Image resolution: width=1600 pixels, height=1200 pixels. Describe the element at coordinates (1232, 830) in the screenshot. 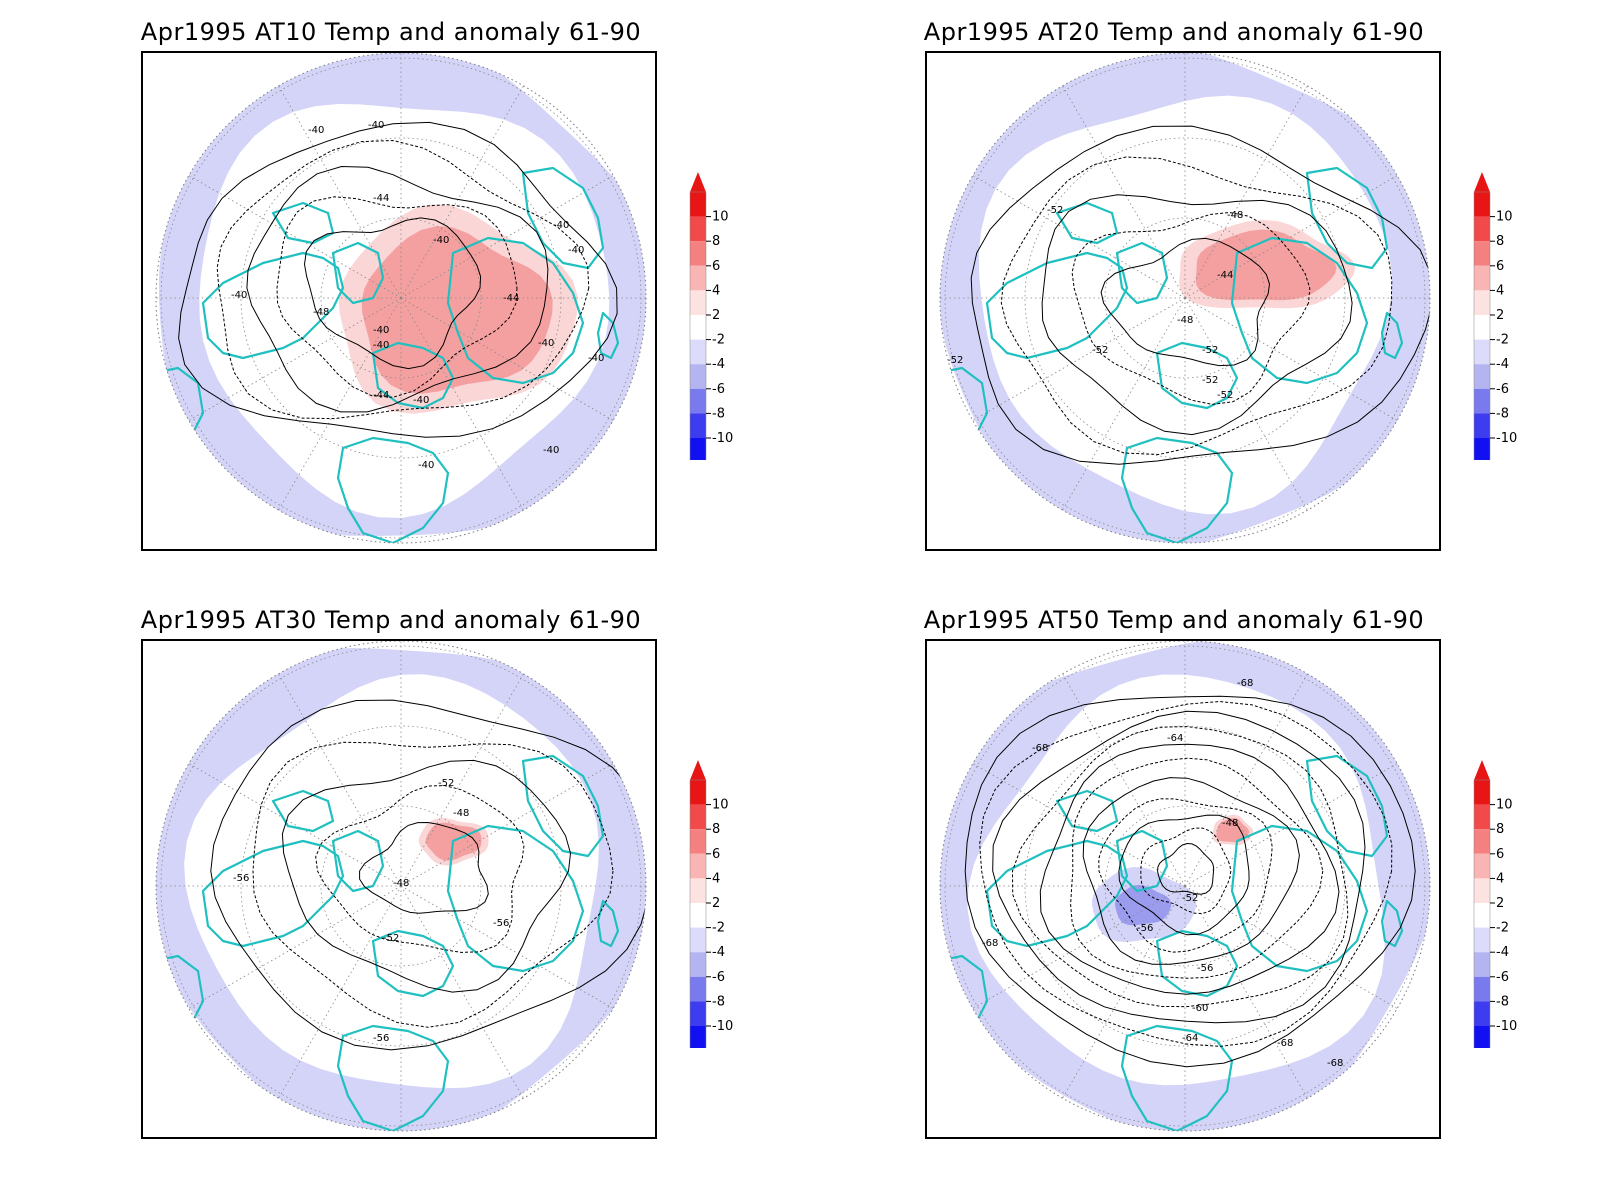

I see `anomaly-warm` at that location.